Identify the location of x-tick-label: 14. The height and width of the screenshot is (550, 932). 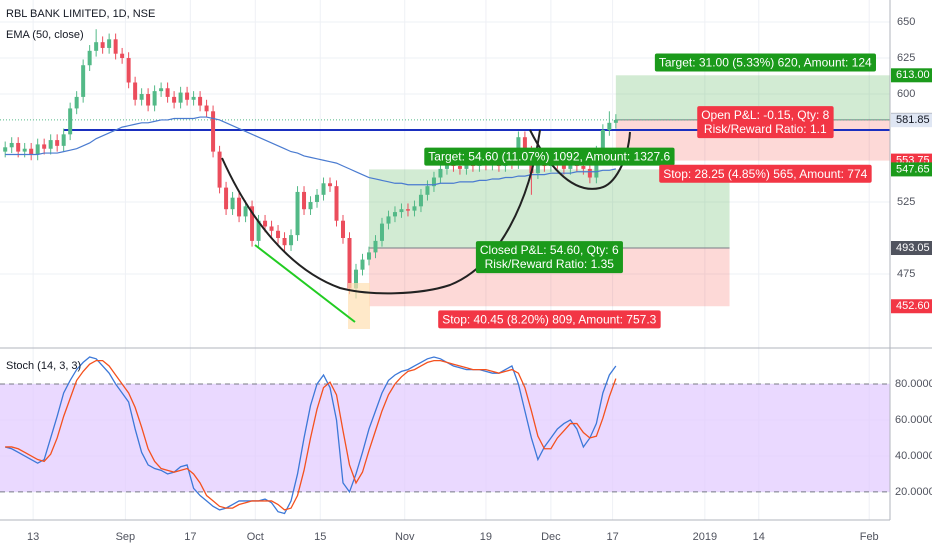
(759, 537).